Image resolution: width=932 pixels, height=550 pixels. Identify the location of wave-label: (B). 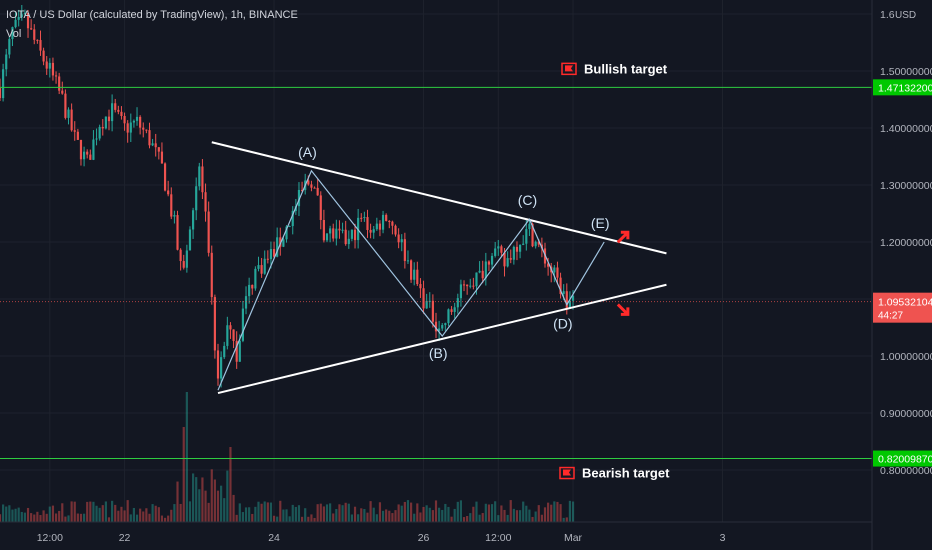
(438, 353).